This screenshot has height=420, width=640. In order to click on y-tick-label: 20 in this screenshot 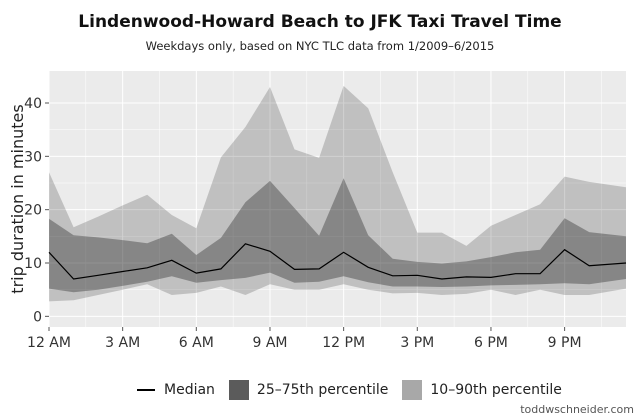, I will do `click(33, 211)`.